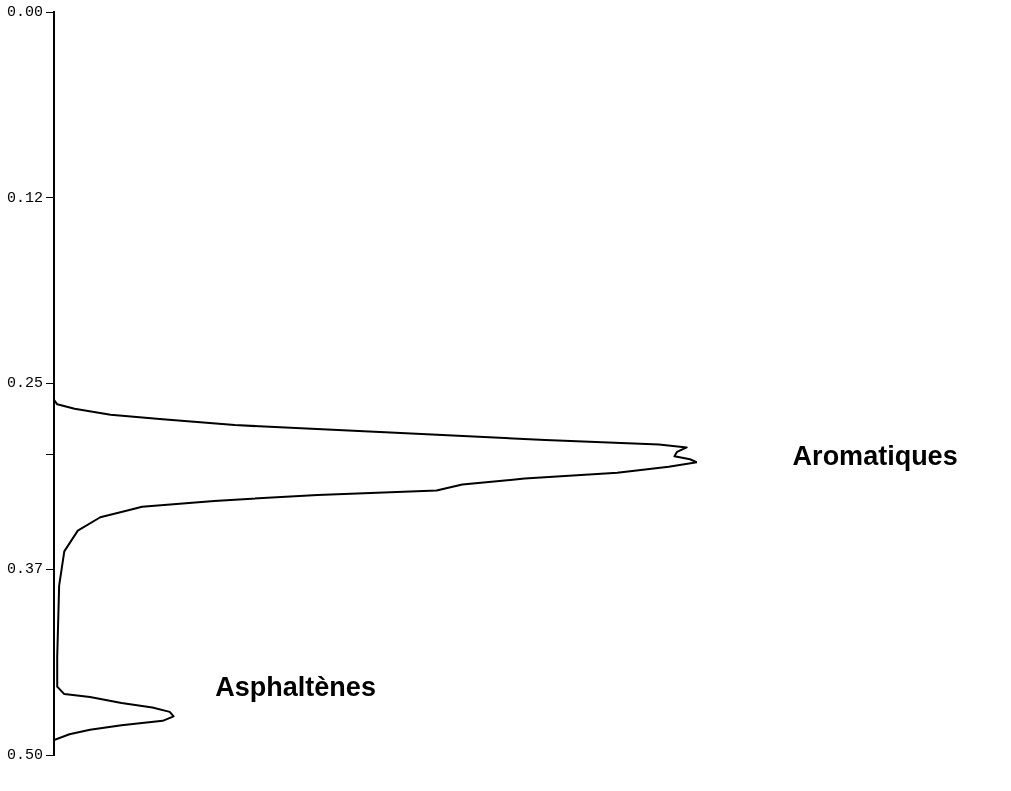  I want to click on y-tick-label: 0.00, so click(25, 12).